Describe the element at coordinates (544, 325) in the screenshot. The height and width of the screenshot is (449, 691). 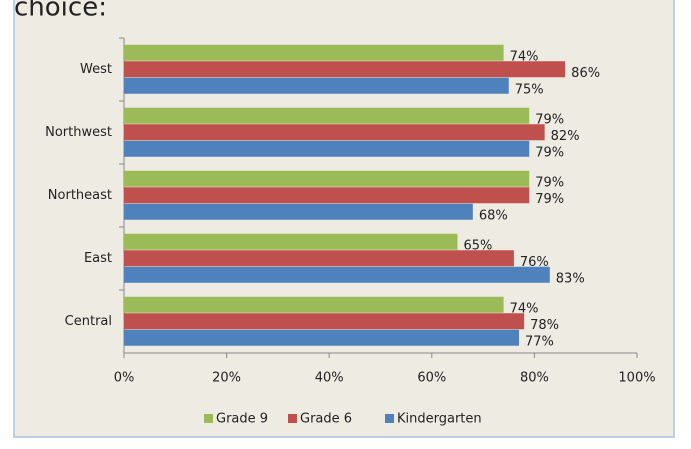
I see `value-label: 78%` at that location.